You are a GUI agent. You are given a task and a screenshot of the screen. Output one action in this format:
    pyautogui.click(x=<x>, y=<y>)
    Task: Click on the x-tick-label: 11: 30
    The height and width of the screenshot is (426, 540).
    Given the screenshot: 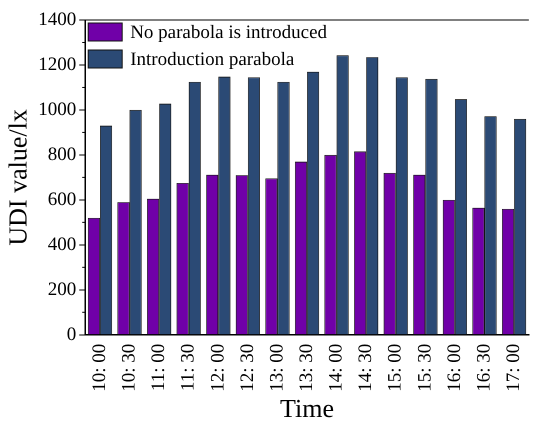 What is the action you would take?
    pyautogui.click(x=188, y=368)
    